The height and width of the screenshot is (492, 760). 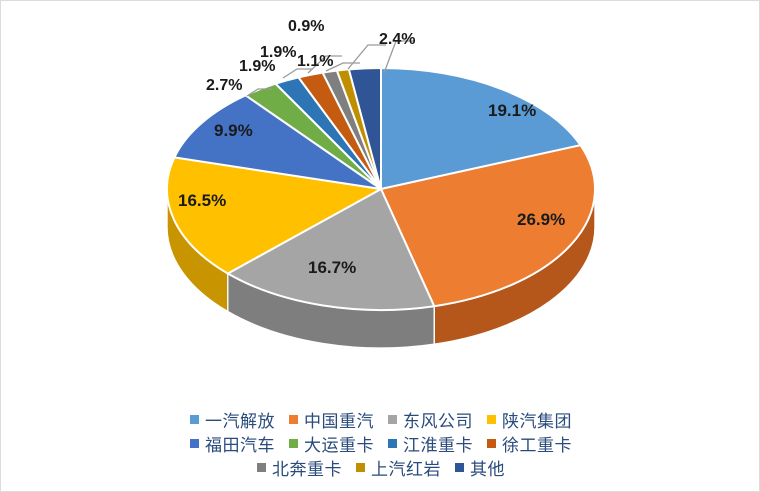 I want to click on legend-row-3: 北奔重卡 上汽红岩 其他, so click(x=381, y=467).